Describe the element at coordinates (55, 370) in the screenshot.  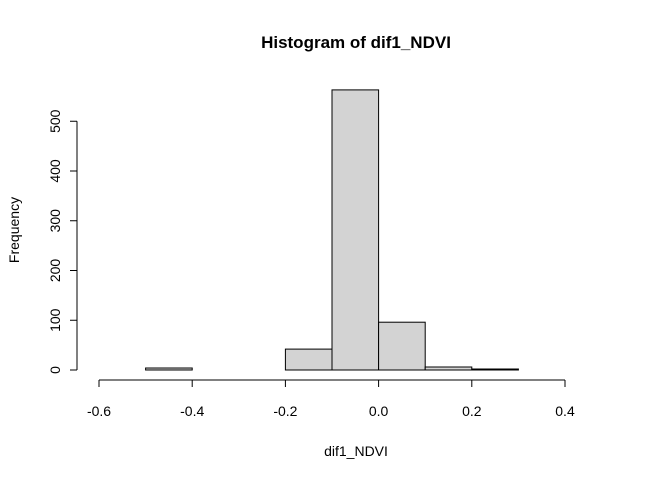
I see `y-tick-label-0: 0` at that location.